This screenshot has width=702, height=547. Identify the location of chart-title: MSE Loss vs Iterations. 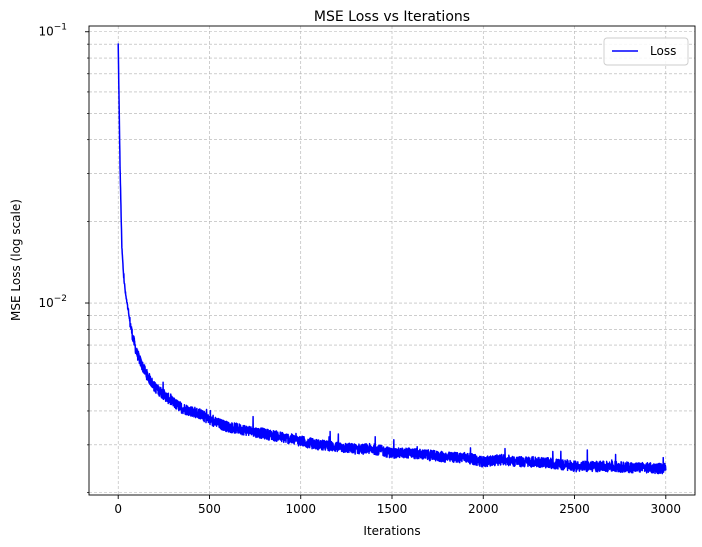
(392, 17).